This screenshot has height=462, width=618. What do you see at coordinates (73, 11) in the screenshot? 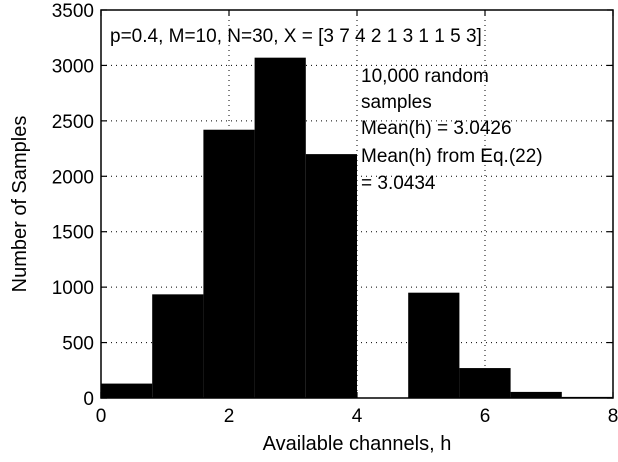
I see `y-tick-label: 3500` at bounding box center [73, 11].